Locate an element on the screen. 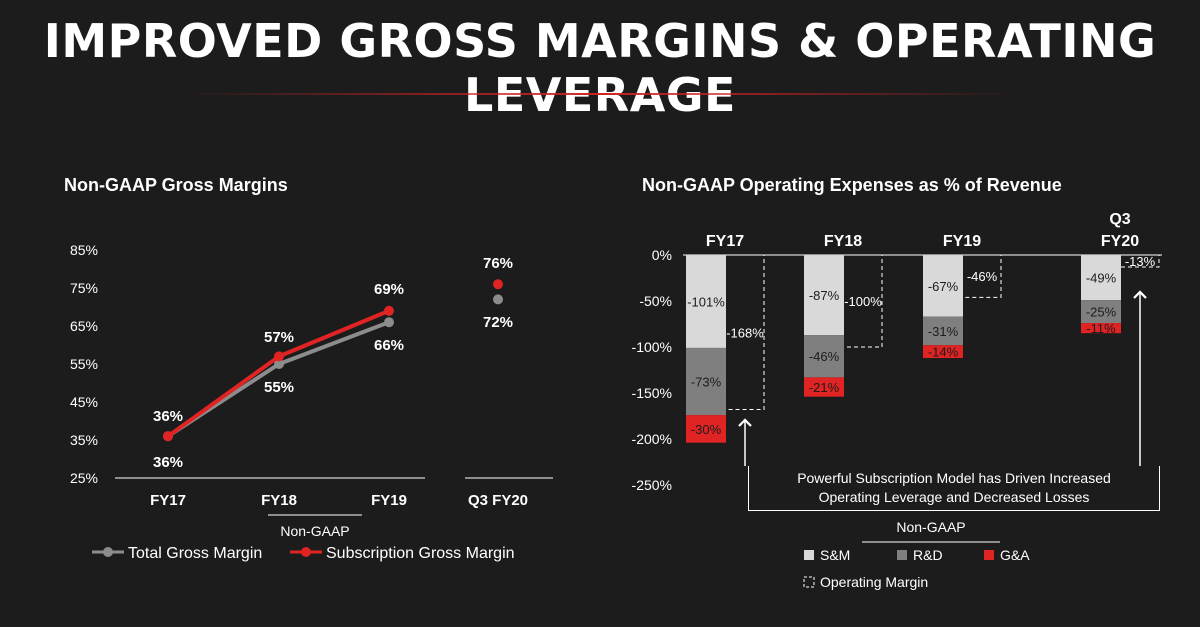 Image resolution: width=1200 pixels, height=627 pixels. left-xtick-label: FY17 is located at coordinates (168, 500).